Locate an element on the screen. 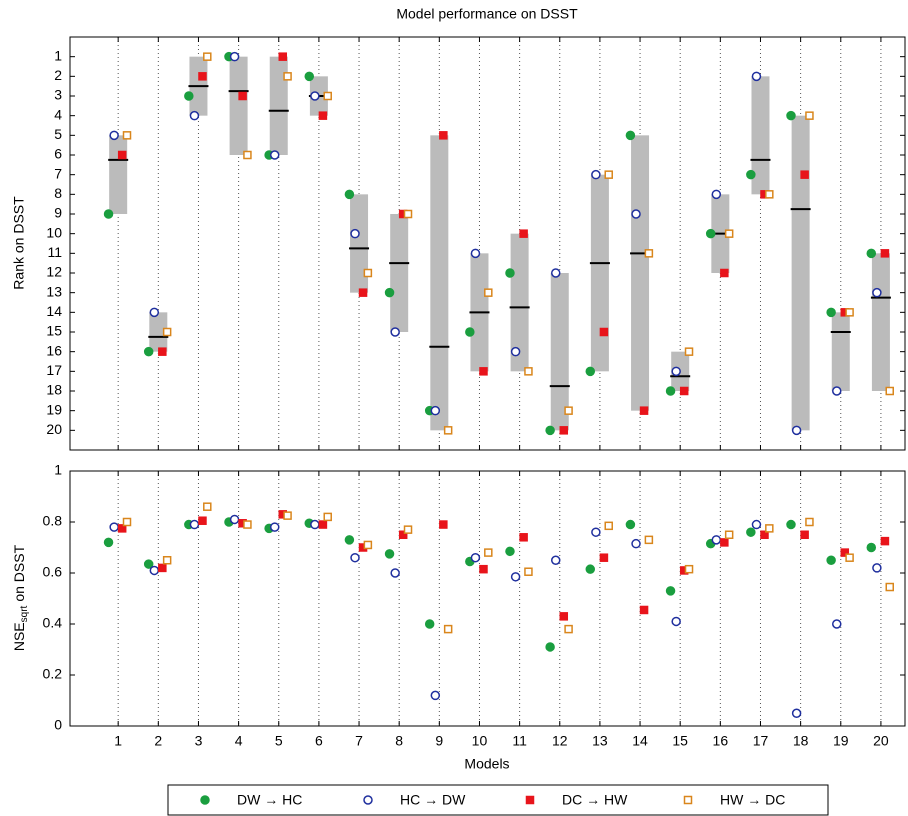 The height and width of the screenshot is (816, 908). x-tick-label: 11 is located at coordinates (519, 741).